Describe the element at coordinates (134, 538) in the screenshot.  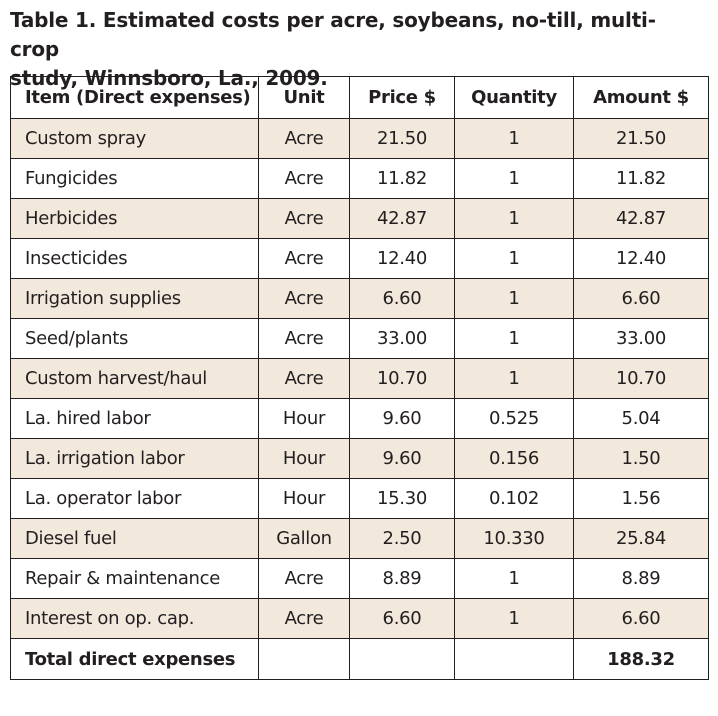
I see `cell-item: Diesel fuel` at that location.